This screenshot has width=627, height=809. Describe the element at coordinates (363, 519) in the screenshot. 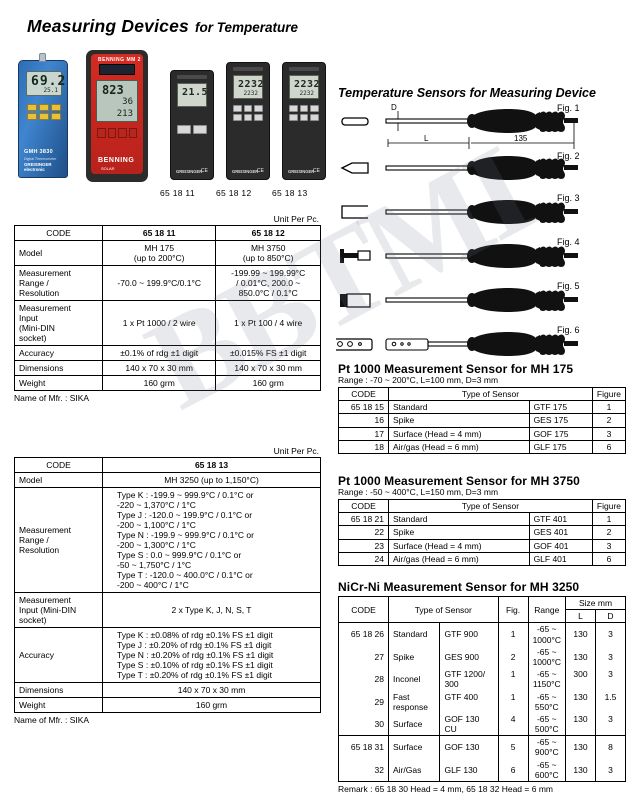

I see `row-code: 65 18 21` at that location.